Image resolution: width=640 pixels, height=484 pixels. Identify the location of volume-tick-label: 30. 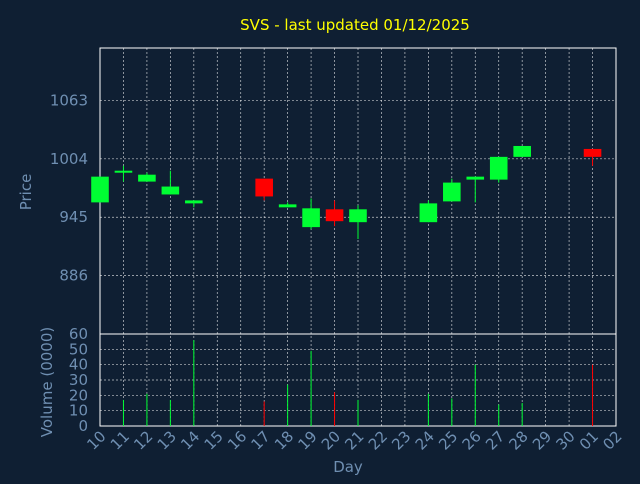
(78, 380).